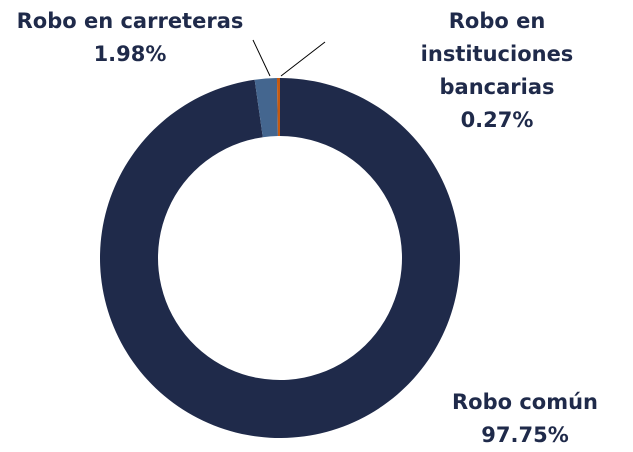 This screenshot has width=633, height=452. I want to click on slice-label: Robo en instituciones bancarias 0.27%, so click(497, 71).